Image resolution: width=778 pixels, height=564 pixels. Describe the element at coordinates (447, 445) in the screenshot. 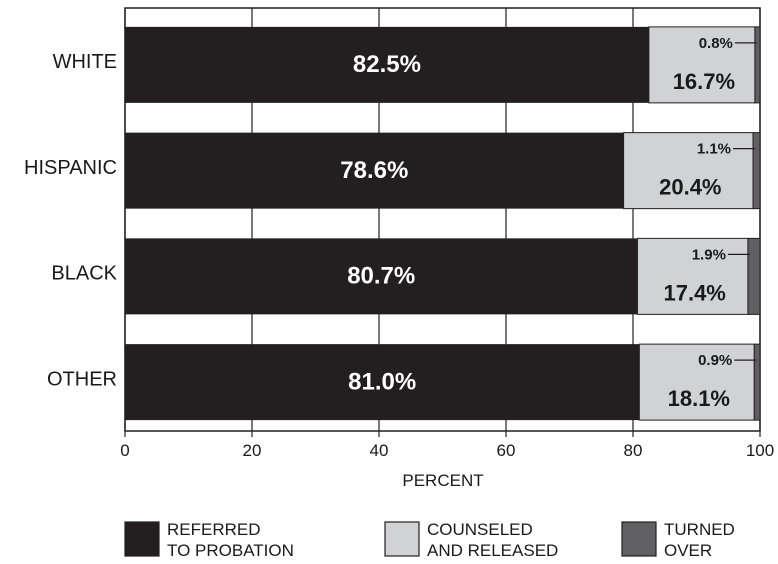

I see `x-axis: 0 20 40 60 80 100` at that location.